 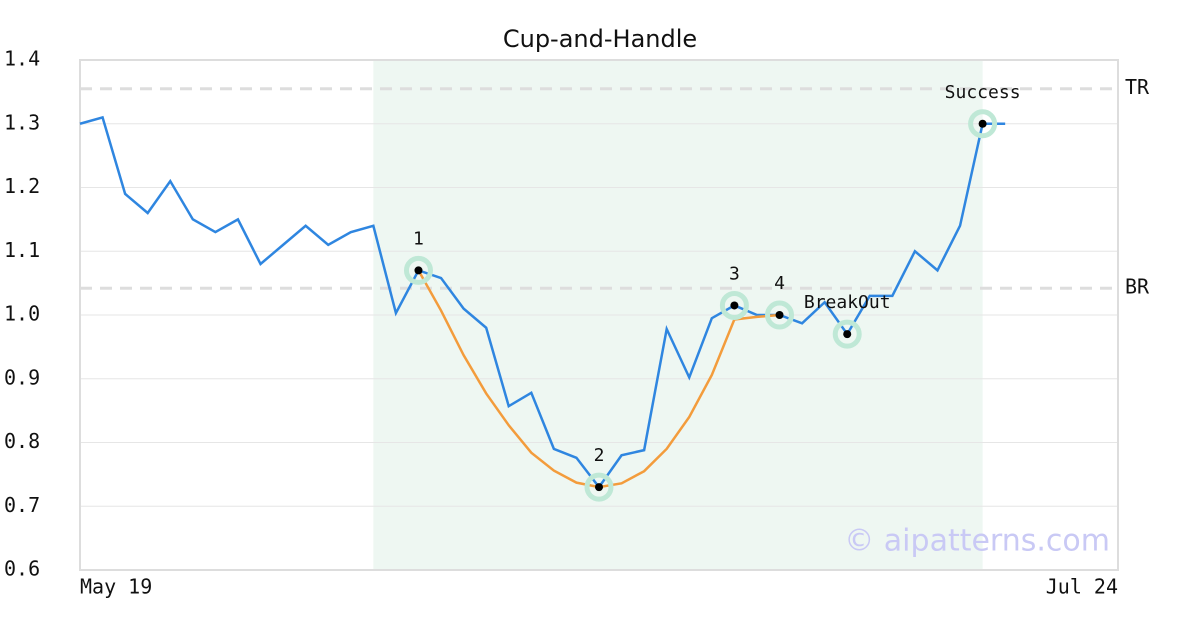 What do you see at coordinates (734, 273) in the screenshot?
I see `point-label: 3` at bounding box center [734, 273].